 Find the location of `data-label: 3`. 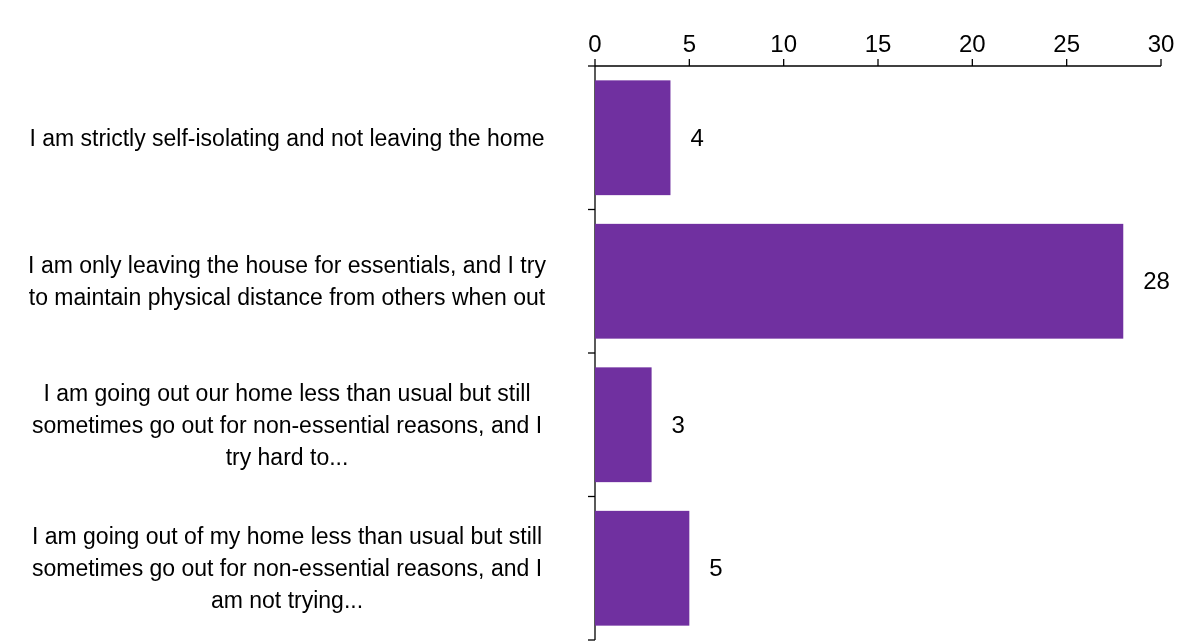

data-label: 3 is located at coordinates (678, 424).